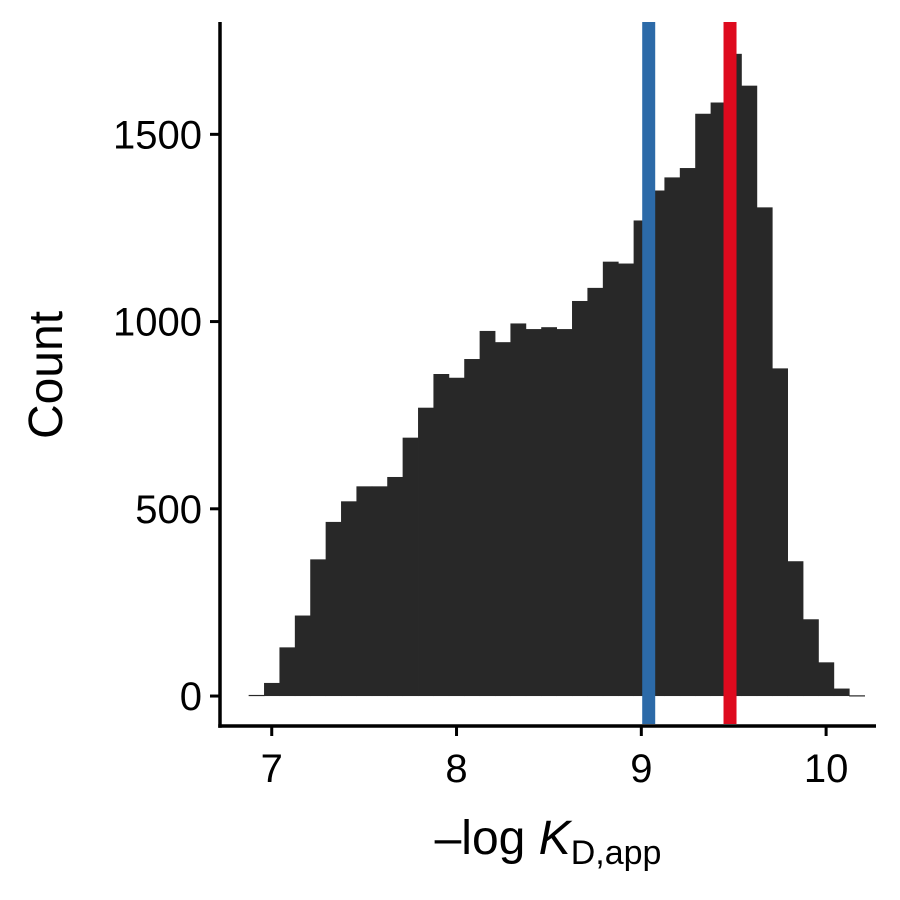 This screenshot has width=900, height=900. What do you see at coordinates (555, 758) in the screenshot?
I see `x-axis-ticks: 7 8 9 10` at bounding box center [555, 758].